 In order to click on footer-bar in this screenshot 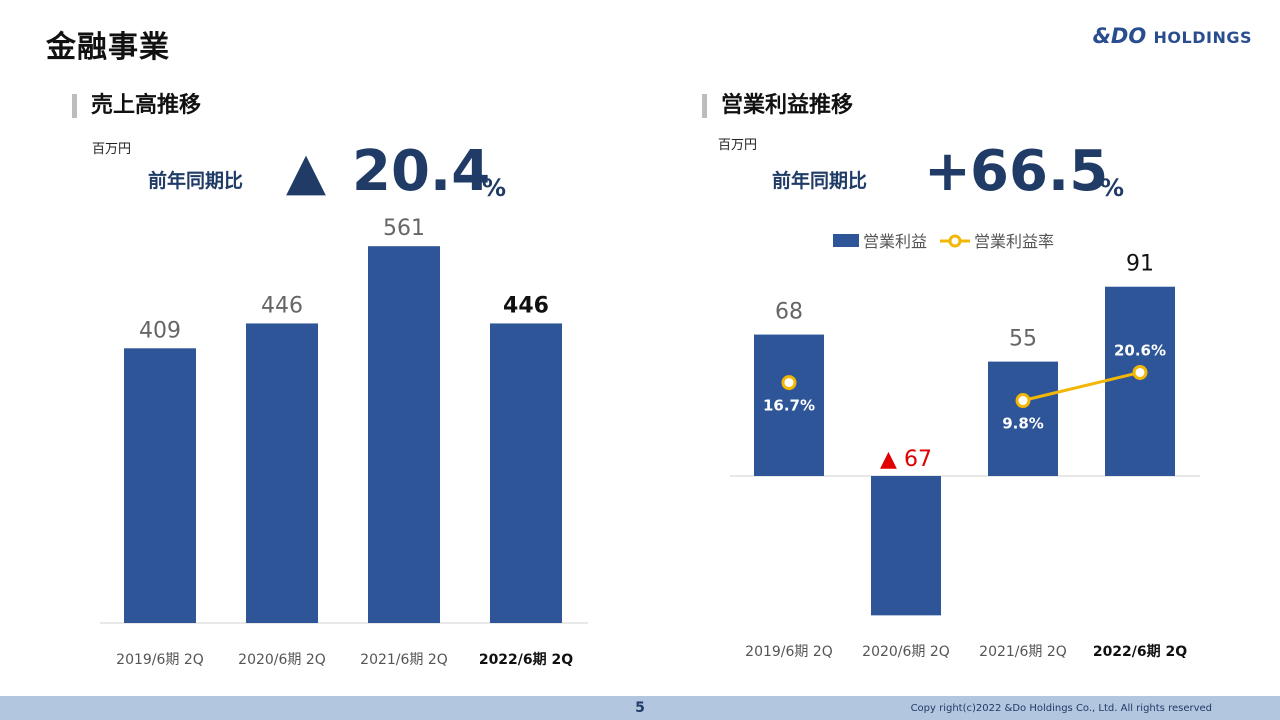, I will do `click(640, 708)`.